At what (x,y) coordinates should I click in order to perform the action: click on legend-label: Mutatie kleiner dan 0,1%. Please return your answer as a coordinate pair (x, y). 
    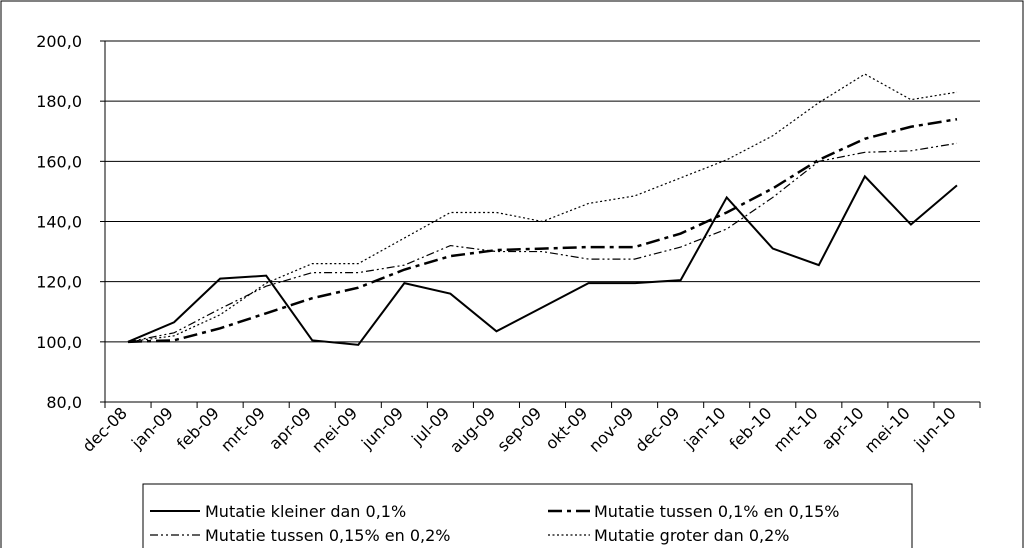
    Looking at the image, I should click on (305, 511).